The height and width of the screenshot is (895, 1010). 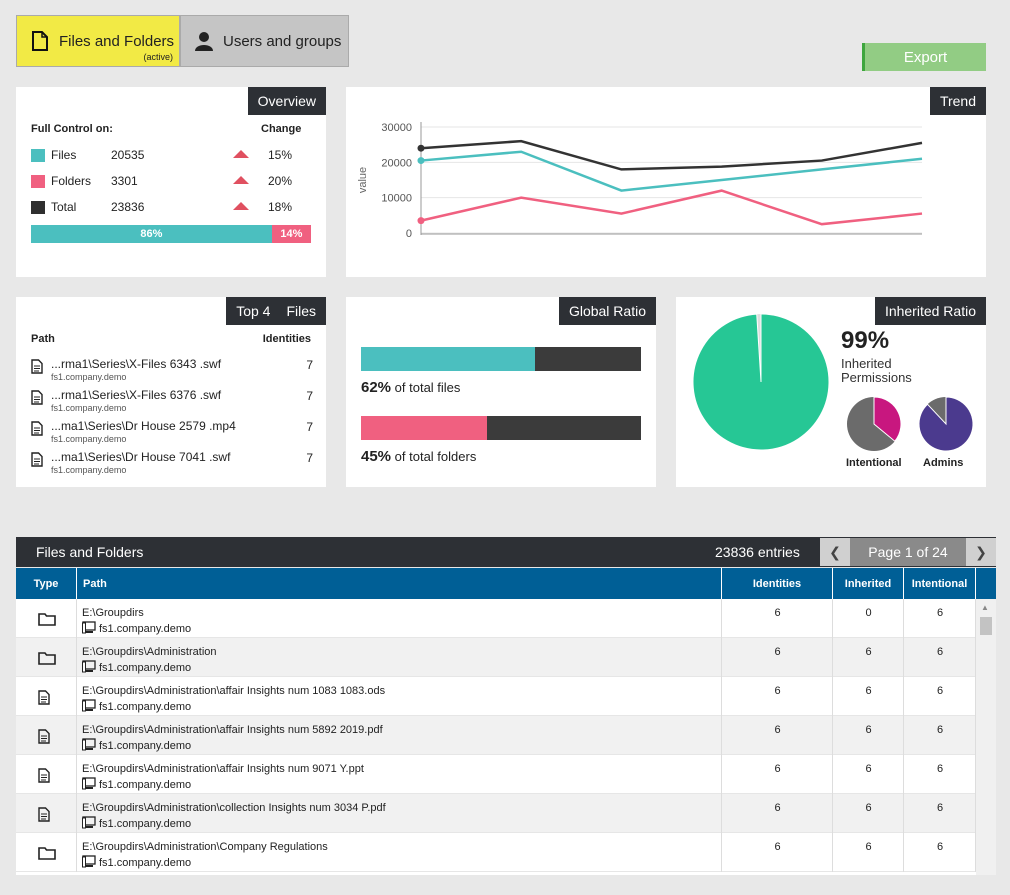 I want to click on entry-count: 23836 entries, so click(x=757, y=552).